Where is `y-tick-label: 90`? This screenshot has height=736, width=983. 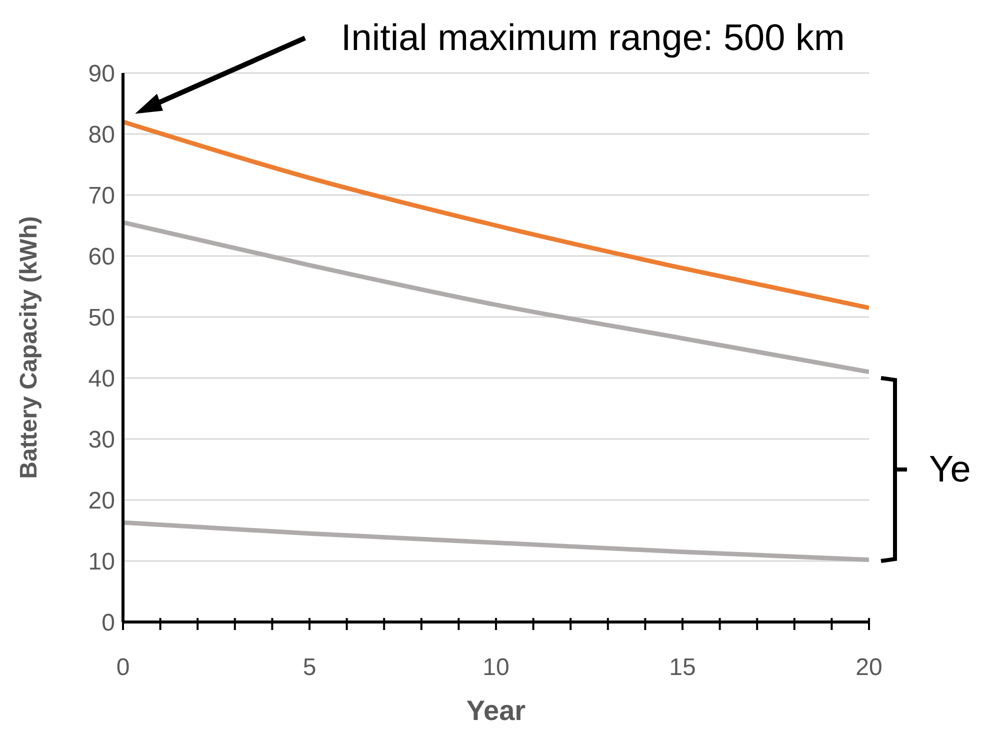 y-tick-label: 90 is located at coordinates (101, 74).